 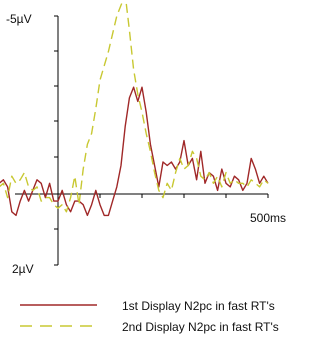 What do you see at coordinates (268, 218) in the screenshot?
I see `x-tick-label: 500ms` at bounding box center [268, 218].